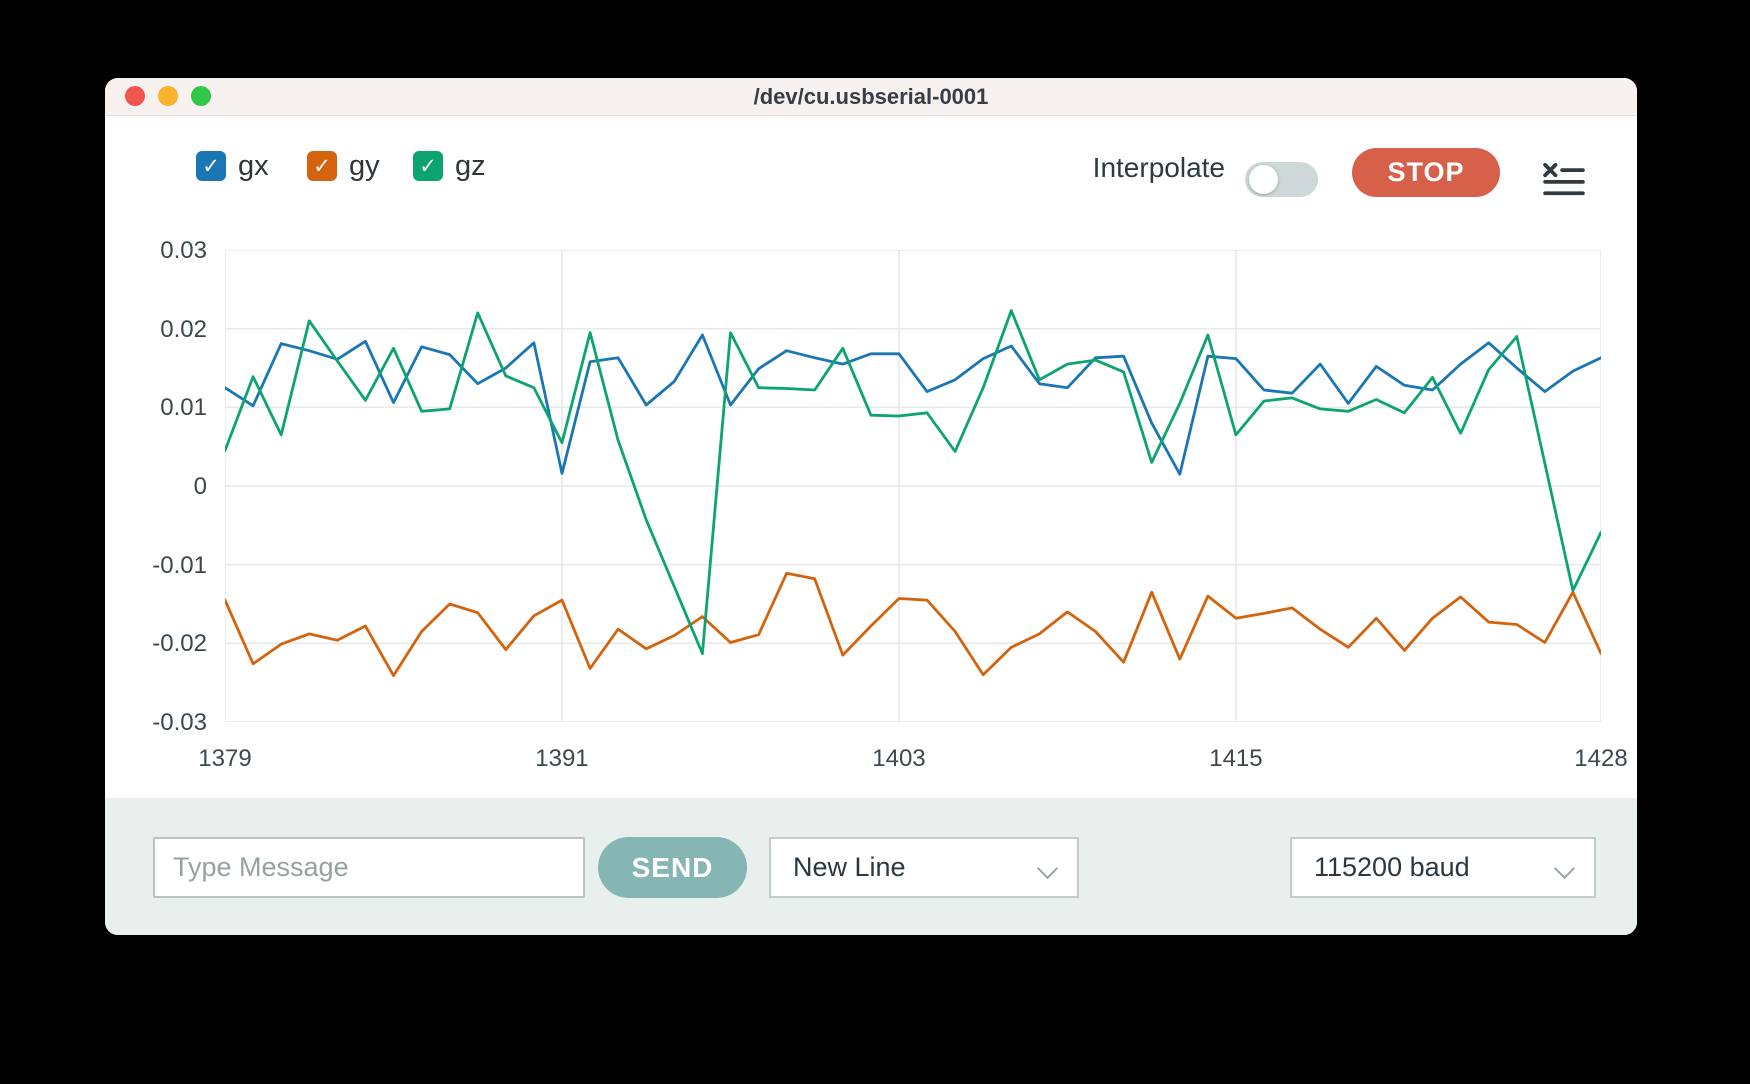  I want to click on x-tick-label: 1391, so click(562, 758).